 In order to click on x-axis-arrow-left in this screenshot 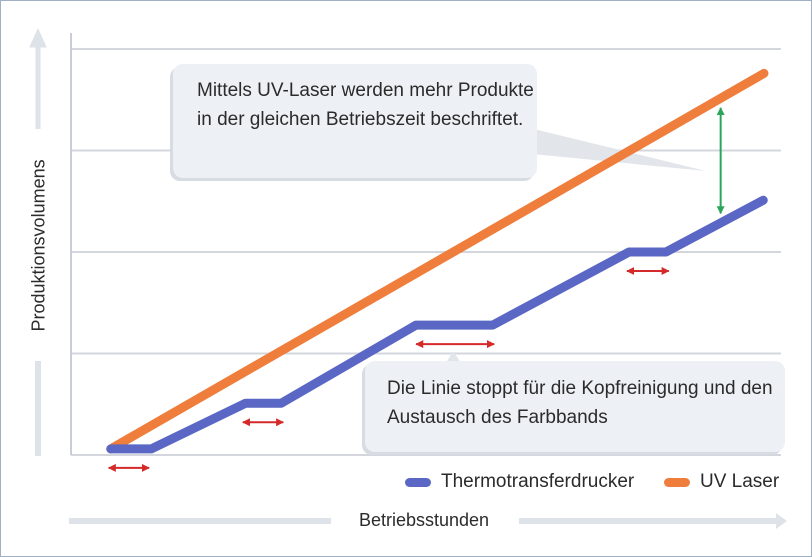, I will do `click(200, 521)`.